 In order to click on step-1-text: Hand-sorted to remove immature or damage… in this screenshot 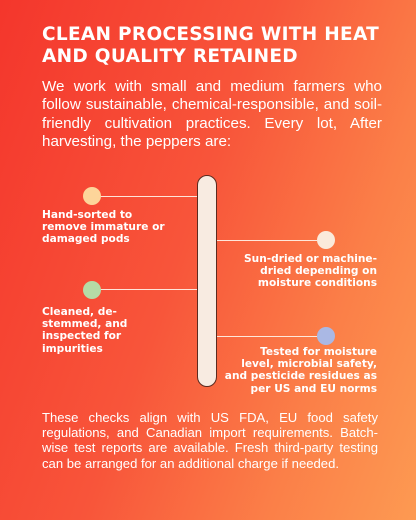, I will do `click(103, 227)`.